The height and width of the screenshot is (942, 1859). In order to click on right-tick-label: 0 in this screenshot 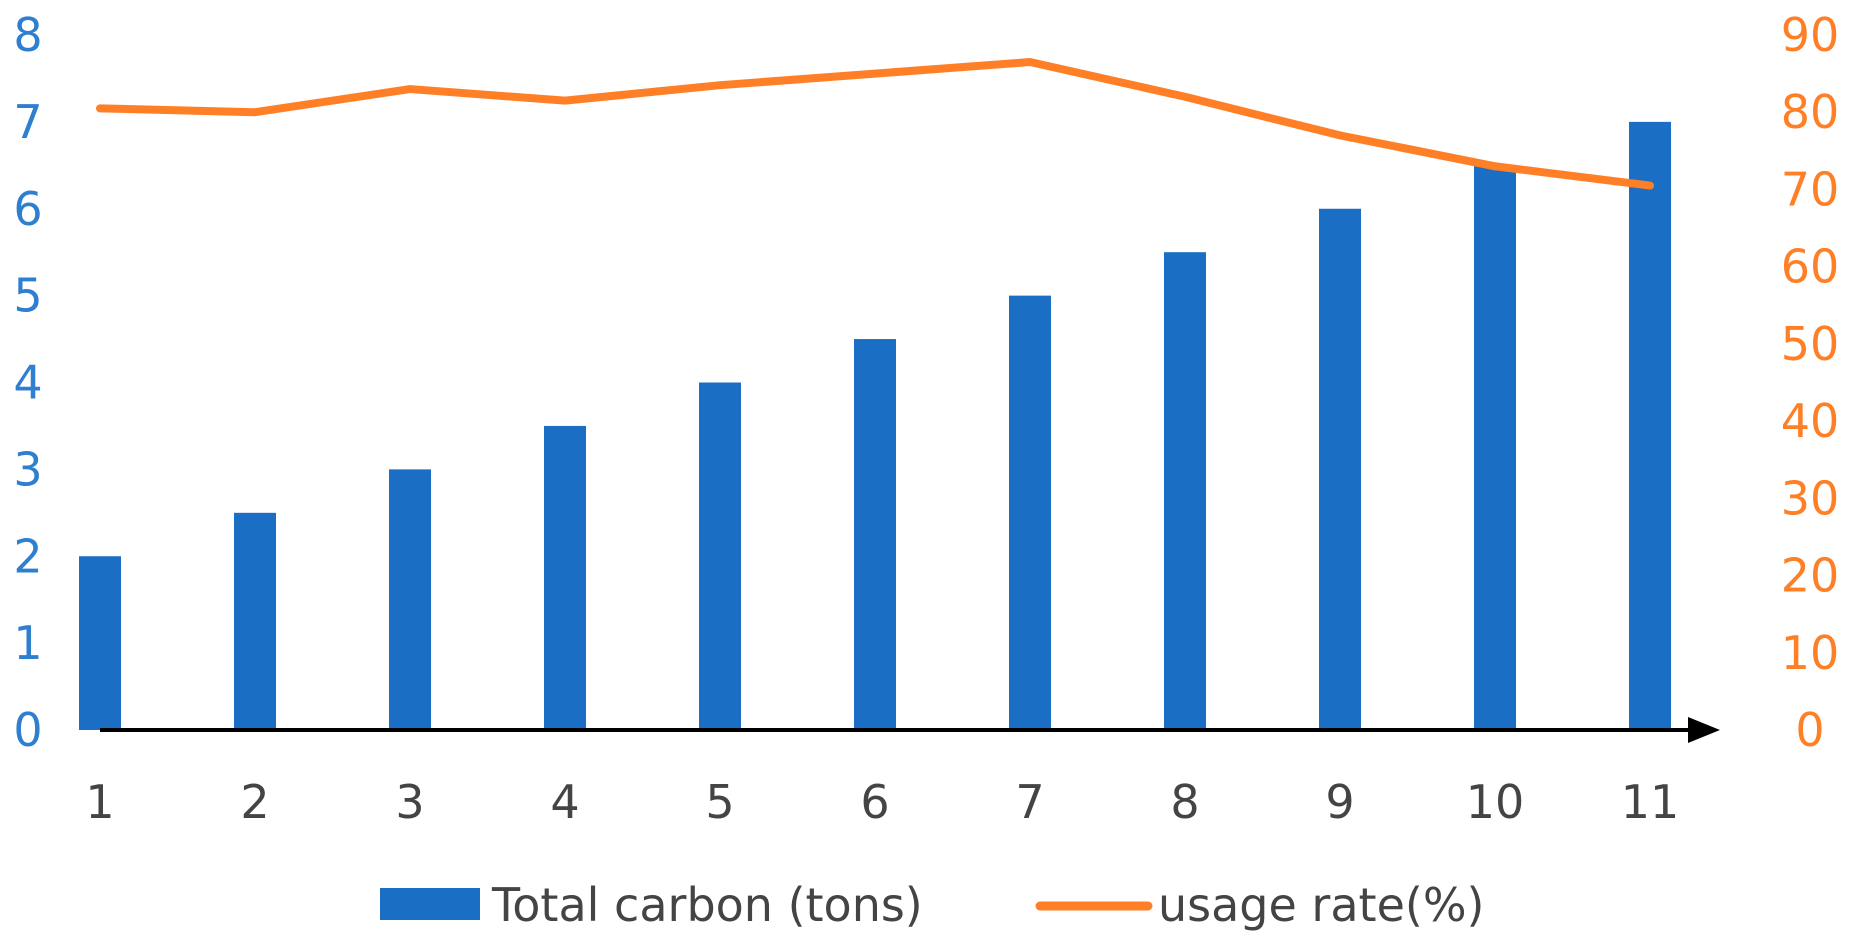, I will do `click(1809, 730)`.